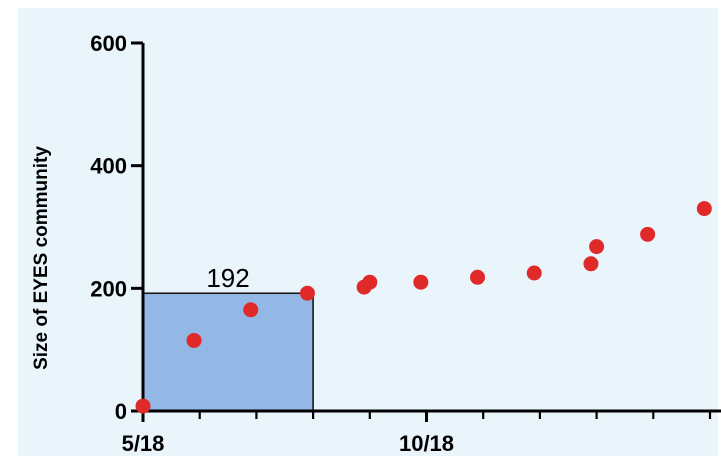 Image resolution: width=721 pixels, height=464 pixels. Describe the element at coordinates (121, 411) in the screenshot. I see `y-tick-label: 0` at that location.